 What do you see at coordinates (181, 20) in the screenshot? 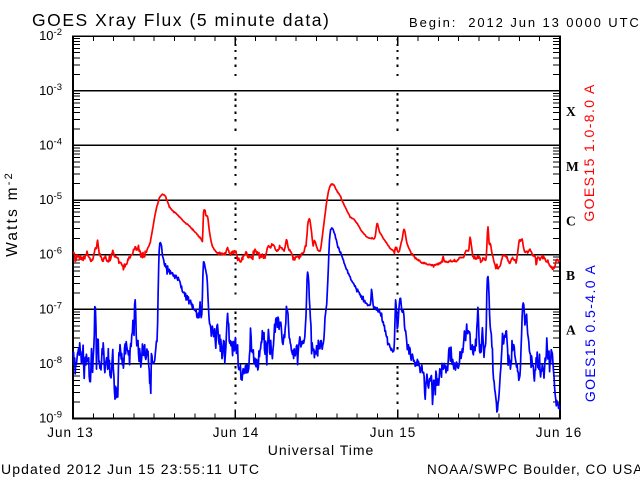
I see `svg-text: GOES Xray Flux (5 minute data)` at bounding box center [181, 20].